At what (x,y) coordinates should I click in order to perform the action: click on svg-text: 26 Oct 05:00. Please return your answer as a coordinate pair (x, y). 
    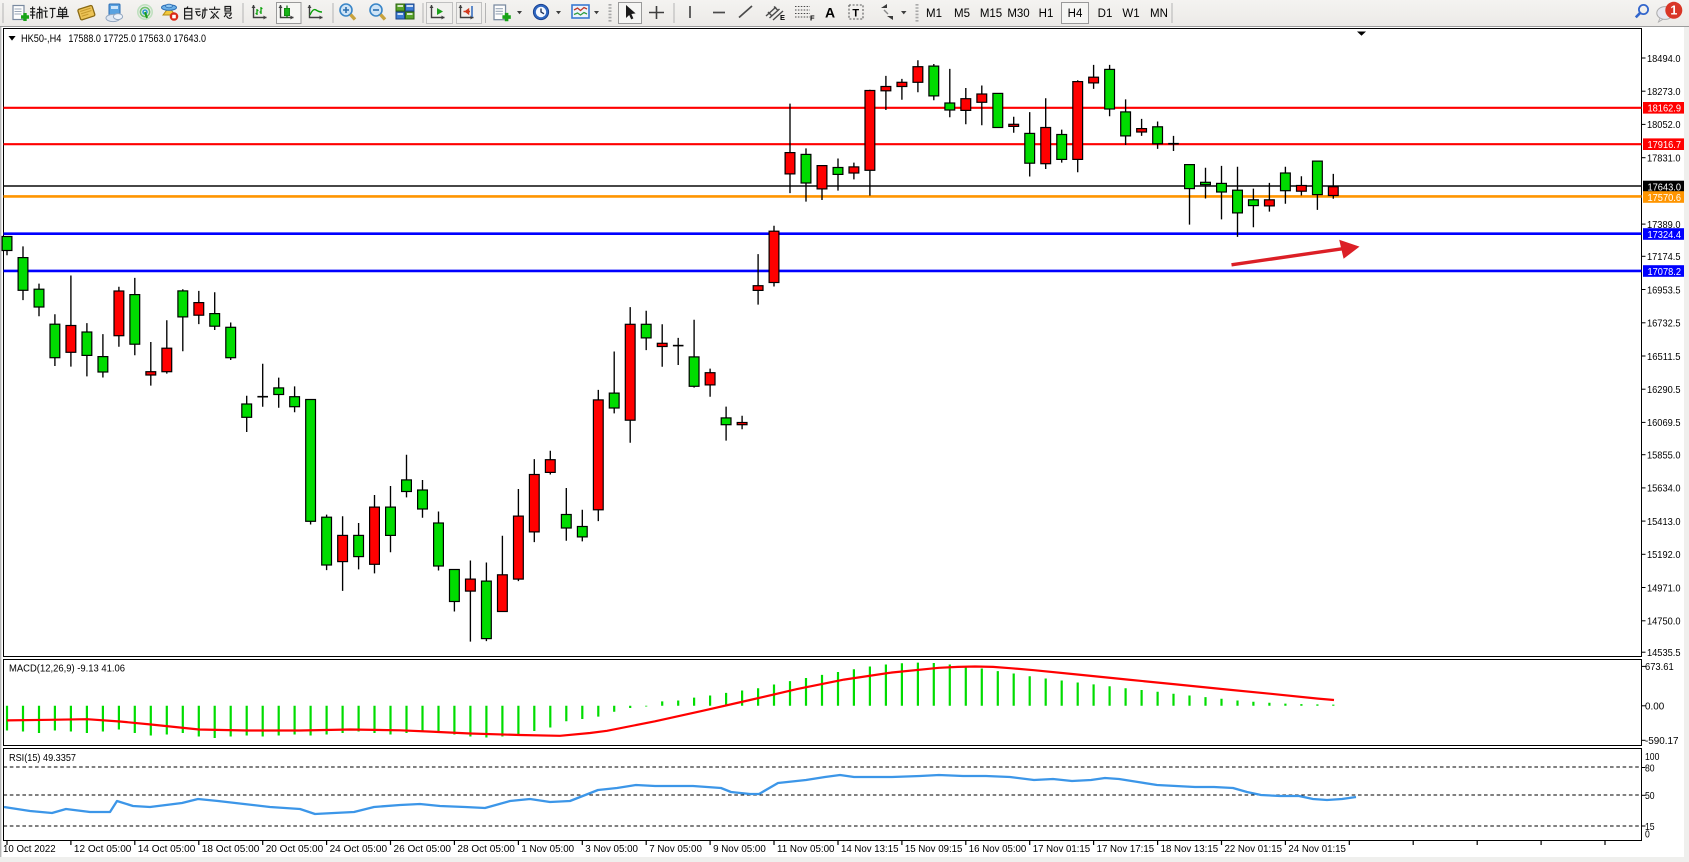
    Looking at the image, I should click on (423, 849).